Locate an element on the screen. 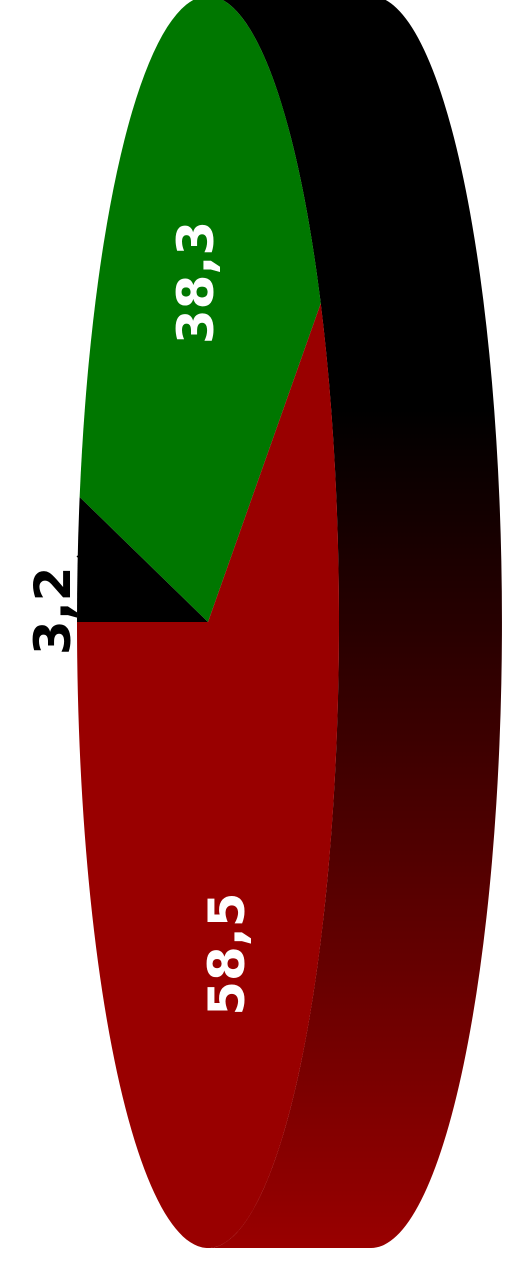 The height and width of the screenshot is (1264, 517). pie-leader-lines is located at coordinates (86, 554).